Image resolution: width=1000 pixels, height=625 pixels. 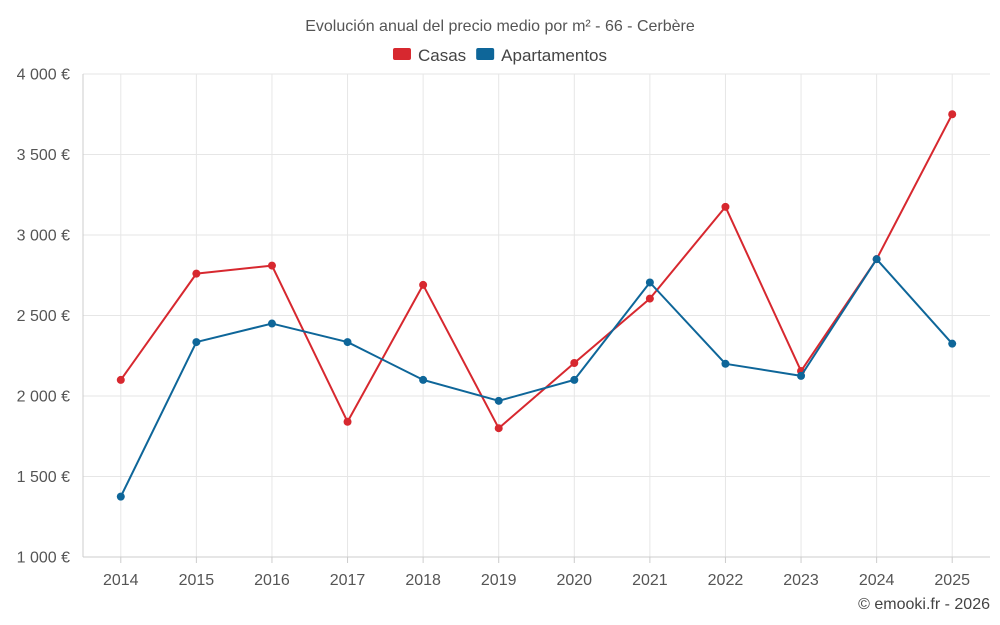 What do you see at coordinates (43, 75) in the screenshot?
I see `y-tick-label: 4 000 €` at bounding box center [43, 75].